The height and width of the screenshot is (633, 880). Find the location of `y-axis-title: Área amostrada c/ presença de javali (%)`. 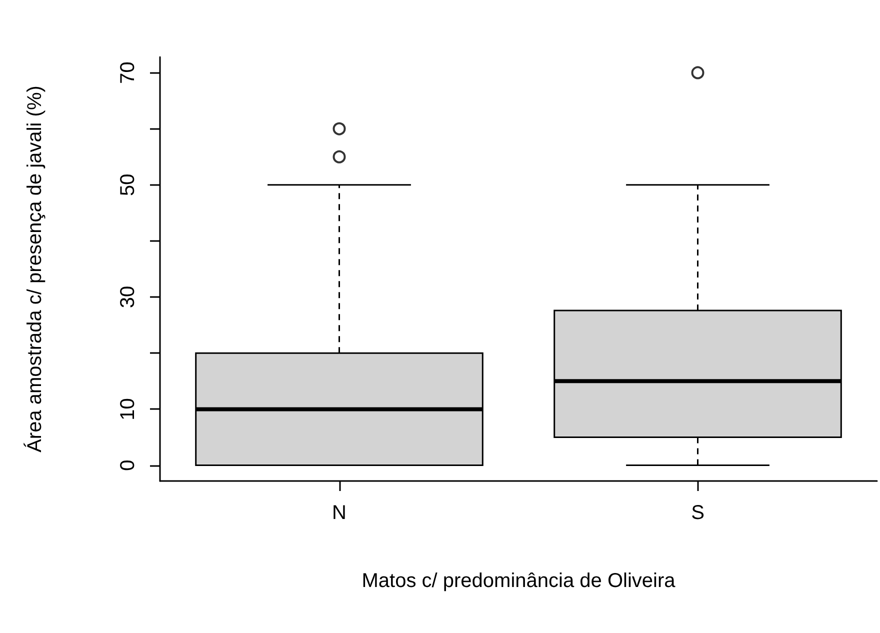

y-axis-title: Área amostrada c/ presença de javali (%) is located at coordinates (34, 269).